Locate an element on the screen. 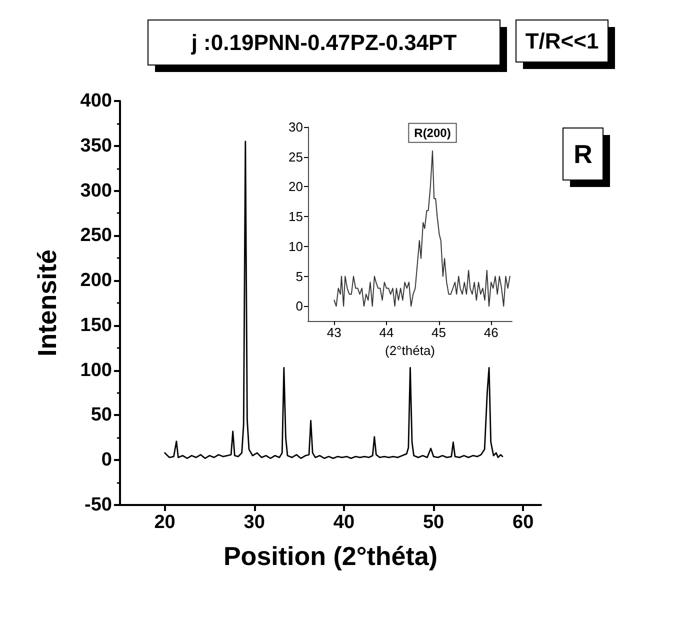 This screenshot has width=674, height=623. text: T/R<<1 is located at coordinates (562, 41).